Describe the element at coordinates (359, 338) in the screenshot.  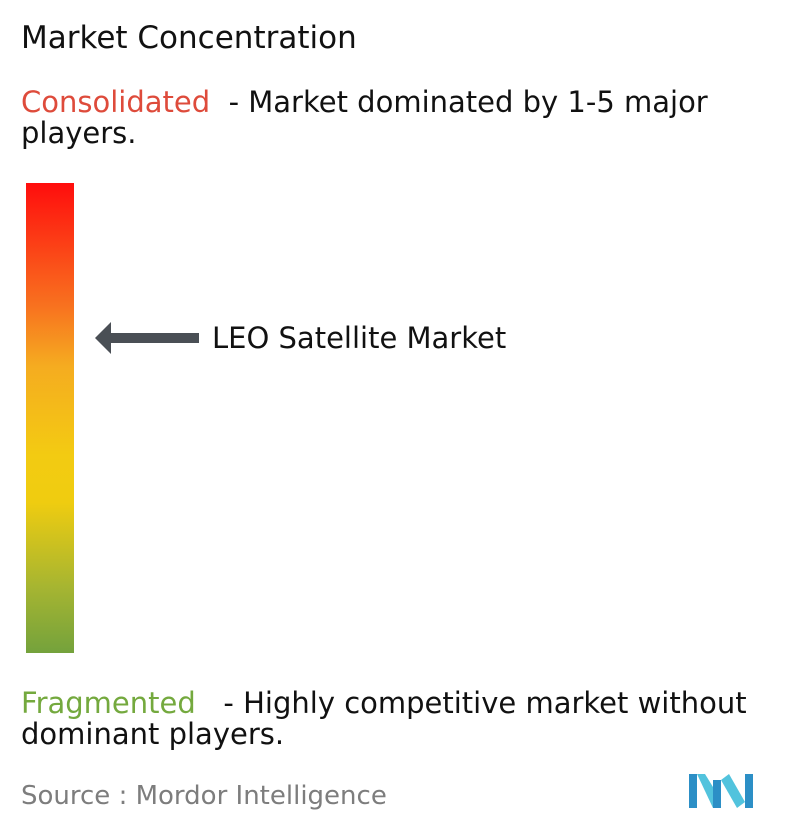
I see `market-label: LEO Satellite Market` at that location.